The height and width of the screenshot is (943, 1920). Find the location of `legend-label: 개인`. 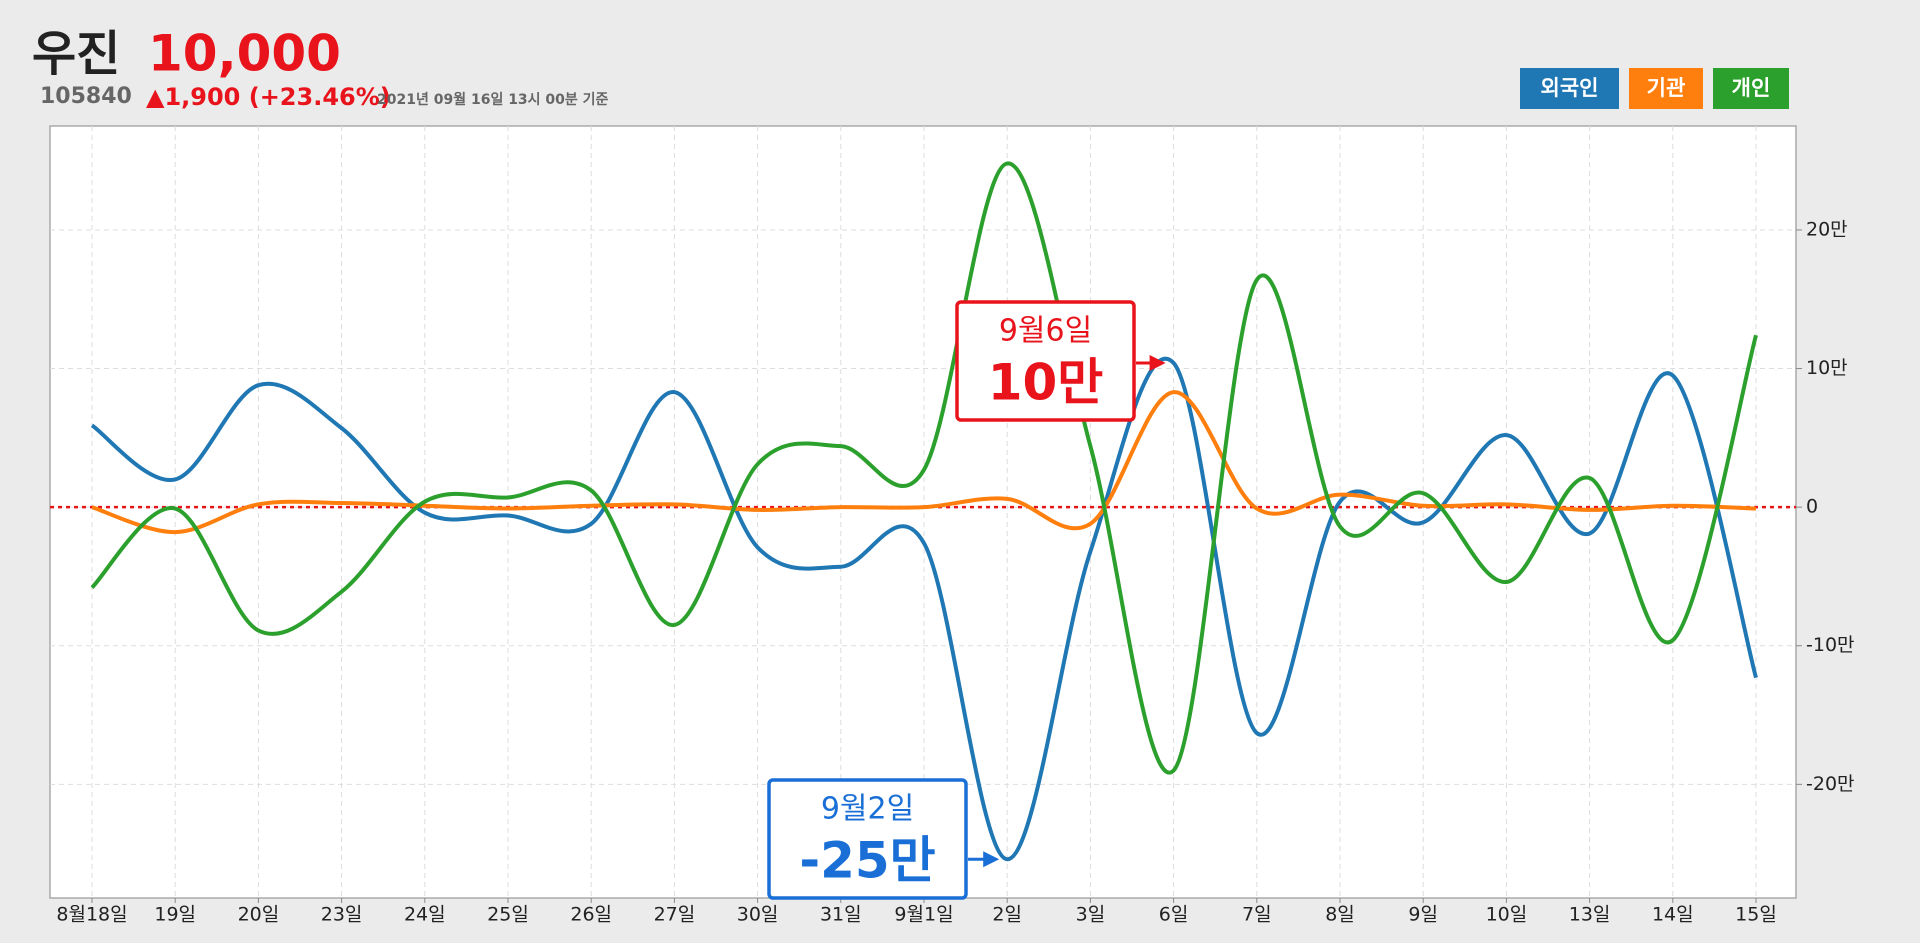

legend-label: 개인 is located at coordinates (1751, 88).